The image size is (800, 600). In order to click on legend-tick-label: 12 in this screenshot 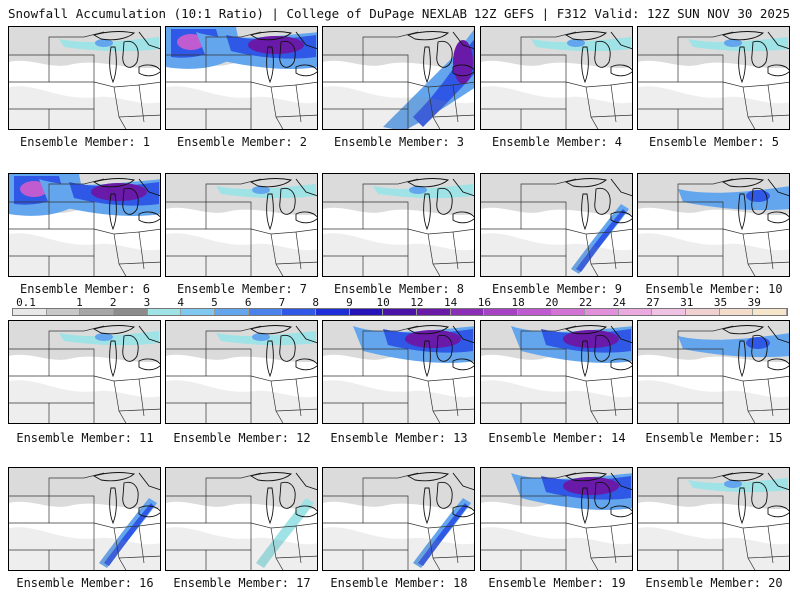, I will do `click(417, 302)`.